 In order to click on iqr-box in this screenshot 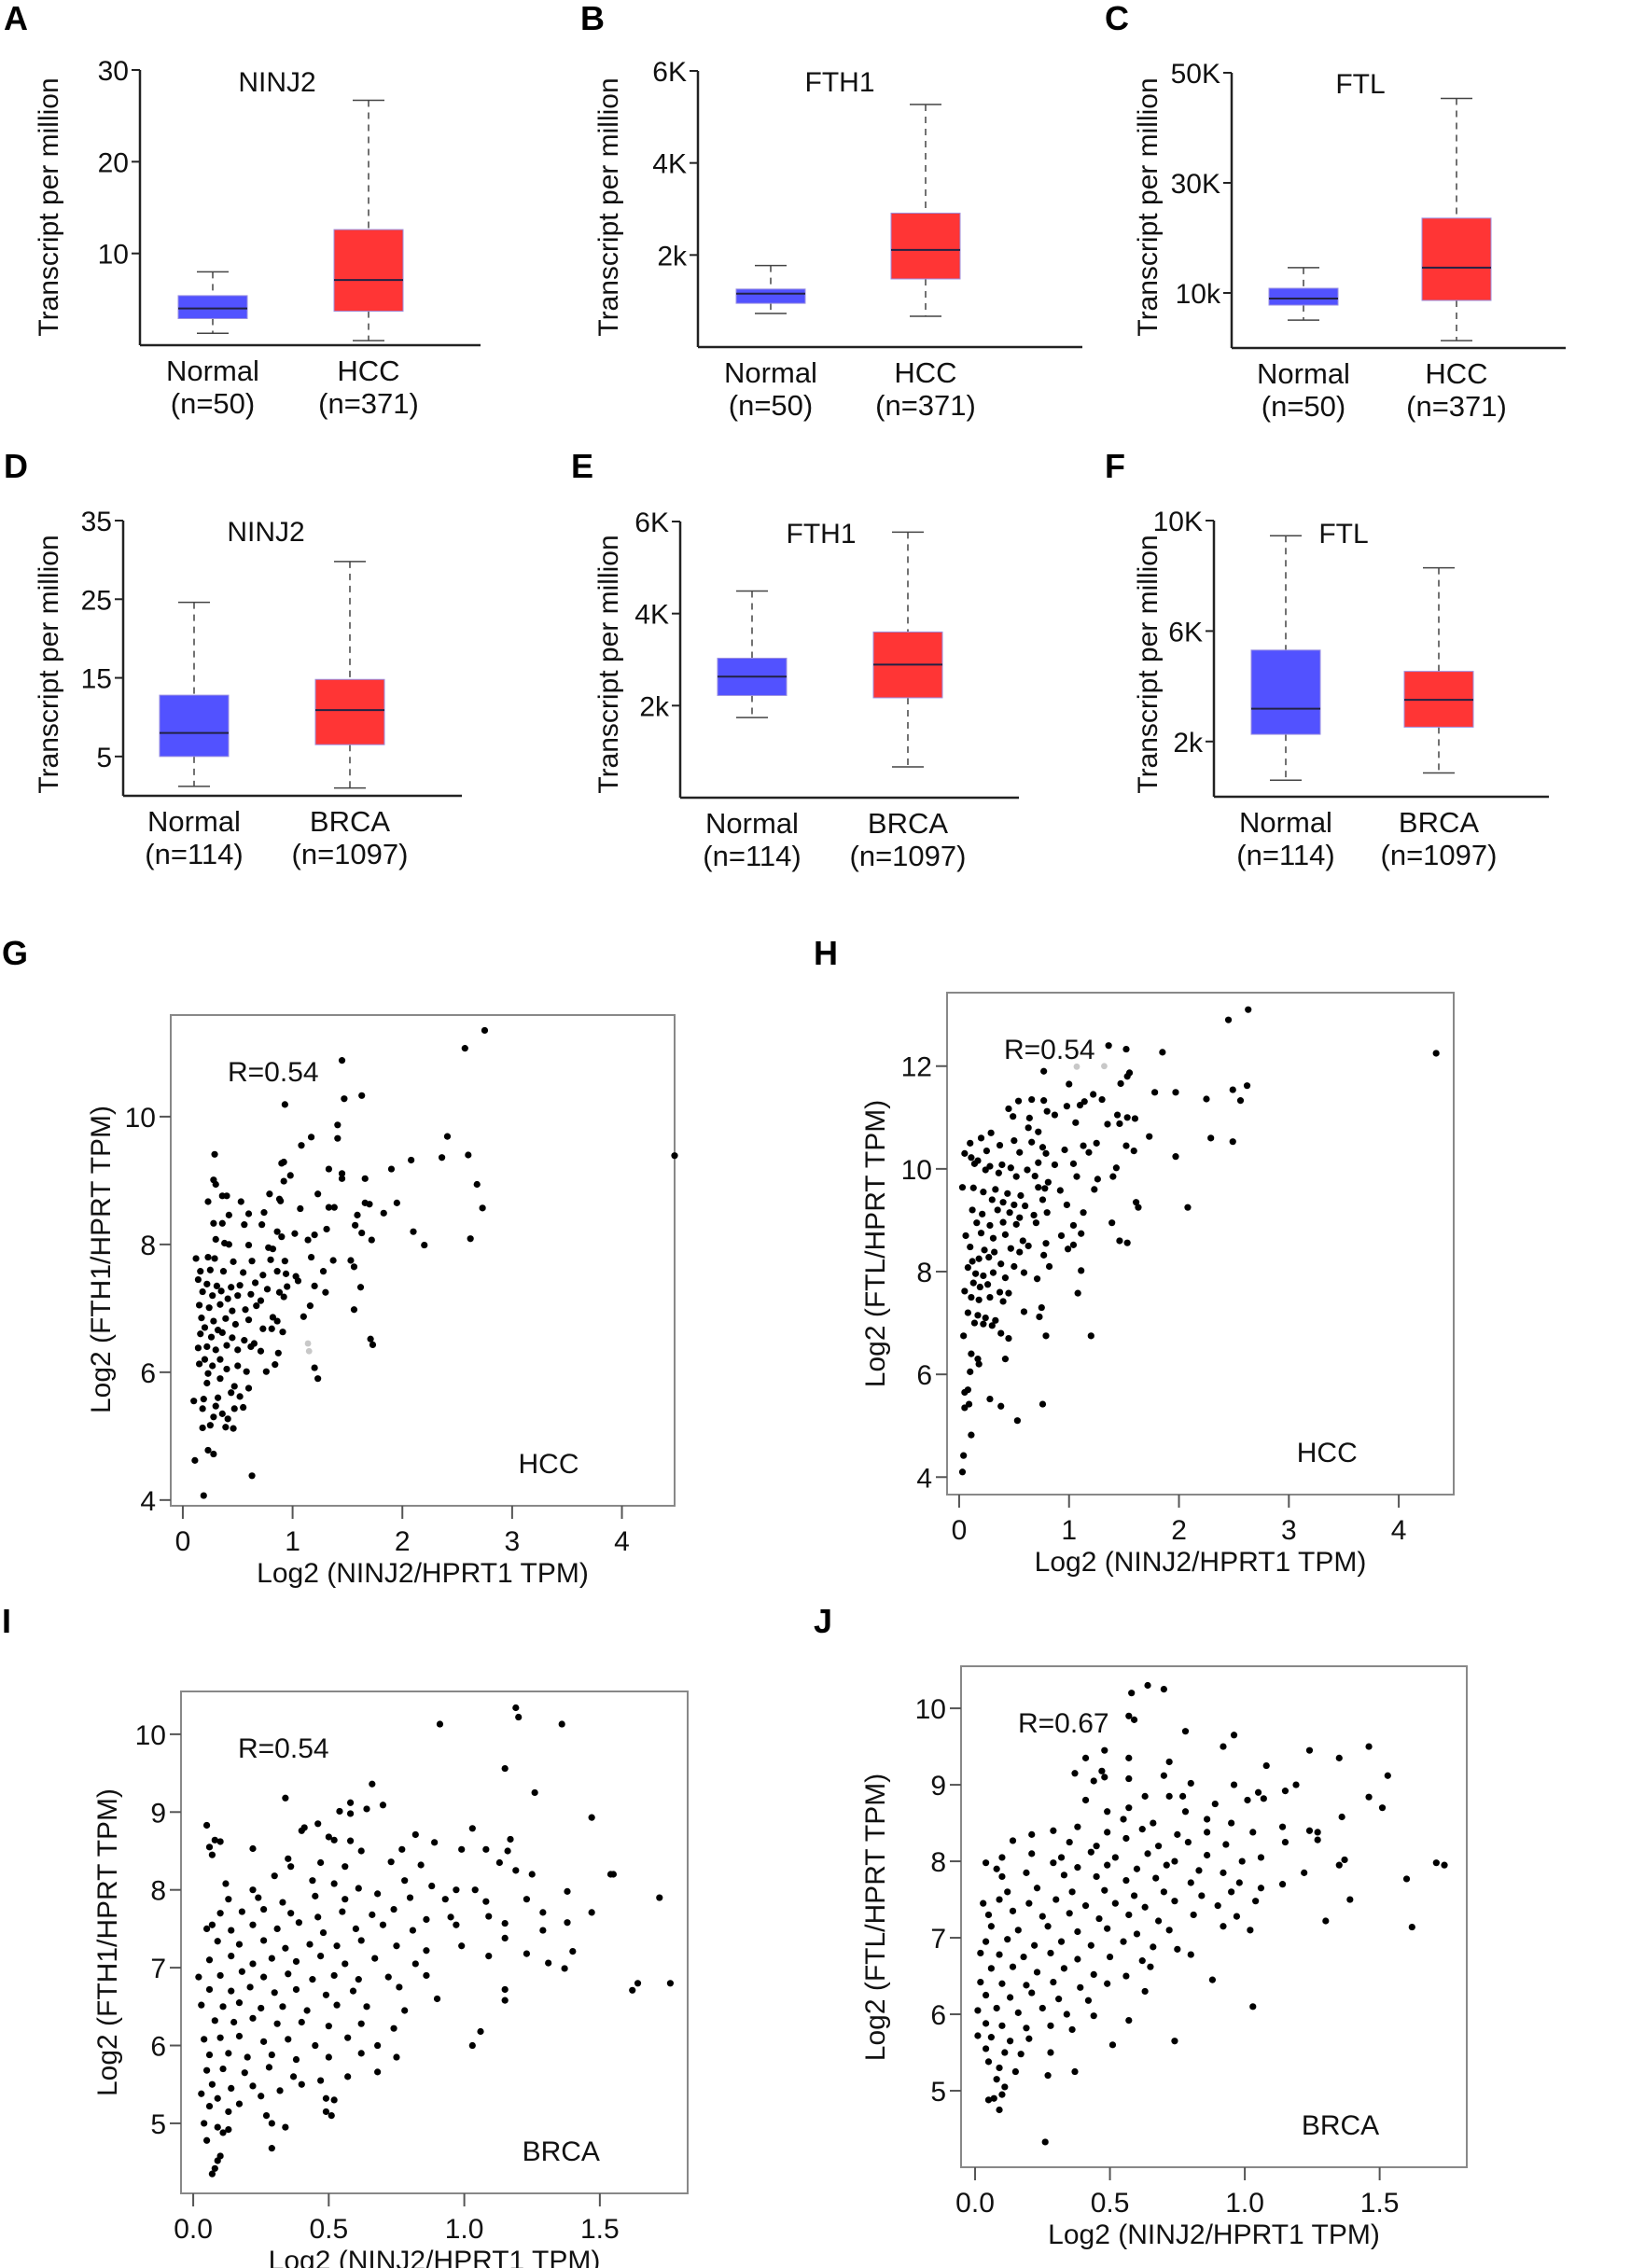, I will do `click(1456, 259)`.